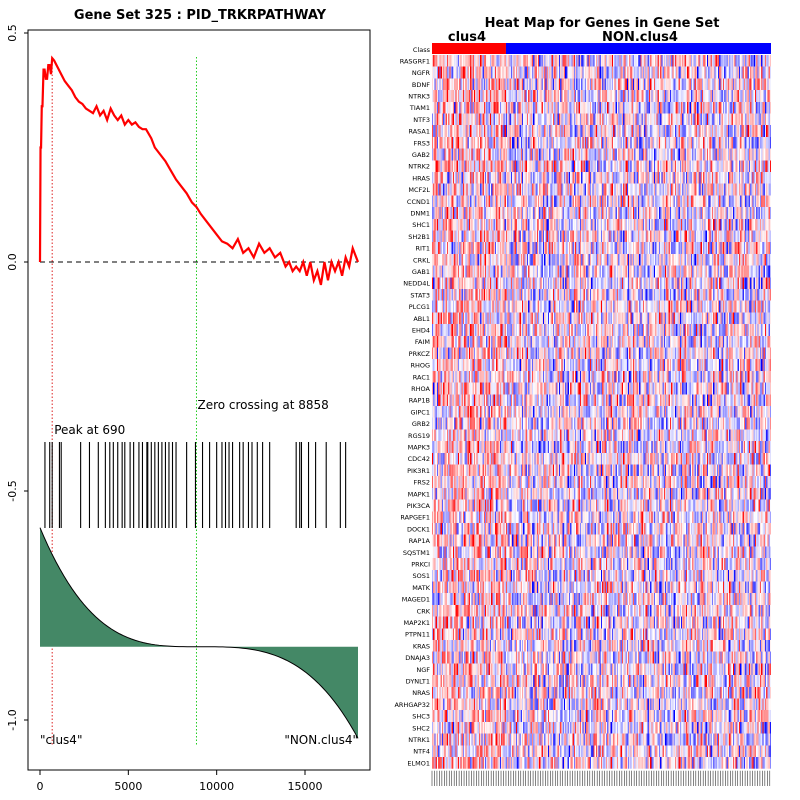  Describe the element at coordinates (12, 719) in the screenshot. I see `y-tick-label: -1.0` at that location.